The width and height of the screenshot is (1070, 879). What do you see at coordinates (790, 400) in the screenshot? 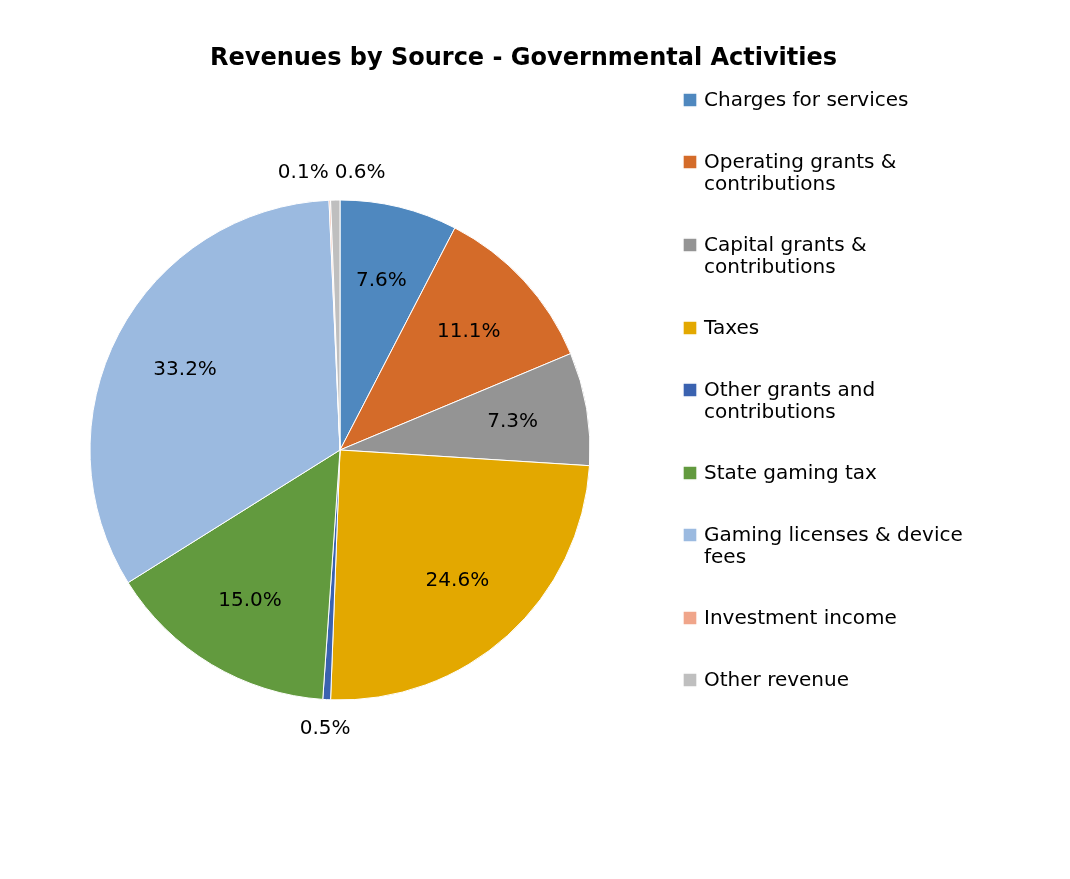
I see `legend-label: Other grants and contributions` at bounding box center [790, 400].